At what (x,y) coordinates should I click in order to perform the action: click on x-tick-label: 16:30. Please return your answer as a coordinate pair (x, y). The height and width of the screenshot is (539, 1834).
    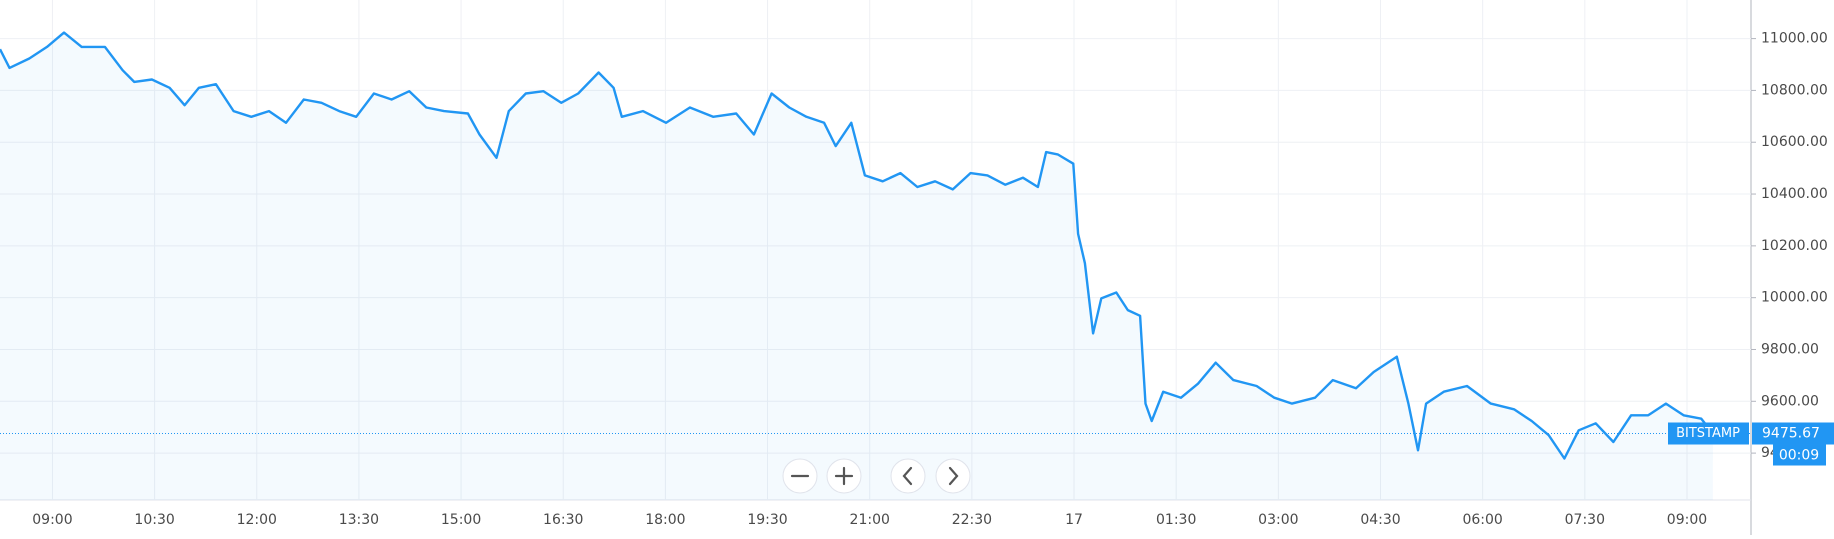
    Looking at the image, I should click on (563, 520).